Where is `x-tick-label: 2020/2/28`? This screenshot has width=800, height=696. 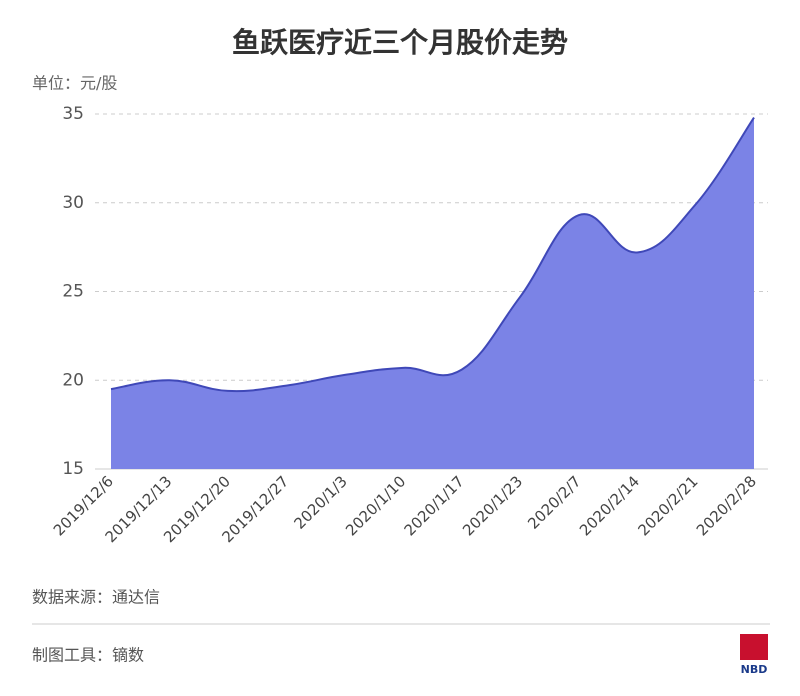
x-tick-label: 2020/2/28 is located at coordinates (726, 505).